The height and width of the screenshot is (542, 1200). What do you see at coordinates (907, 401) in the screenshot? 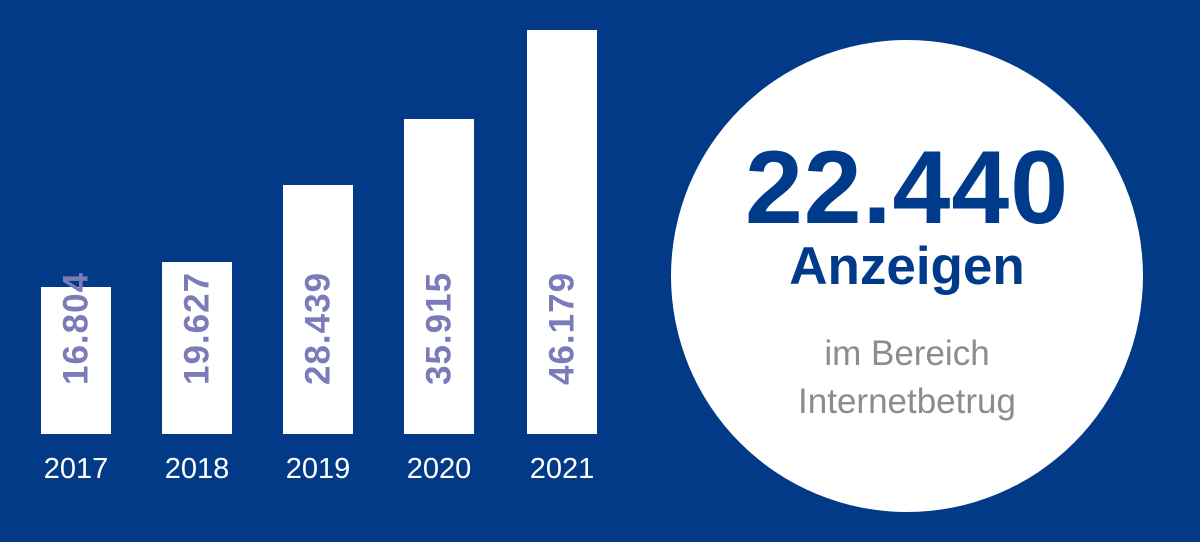
I see `description-line-2: Internetbetrug` at bounding box center [907, 401].